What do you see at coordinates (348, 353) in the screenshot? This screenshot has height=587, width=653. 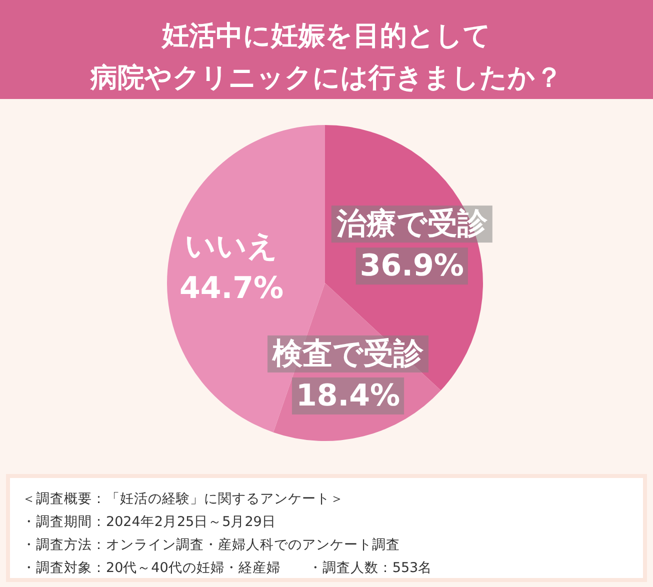 I see `slice-label: 検査で受診` at bounding box center [348, 353].